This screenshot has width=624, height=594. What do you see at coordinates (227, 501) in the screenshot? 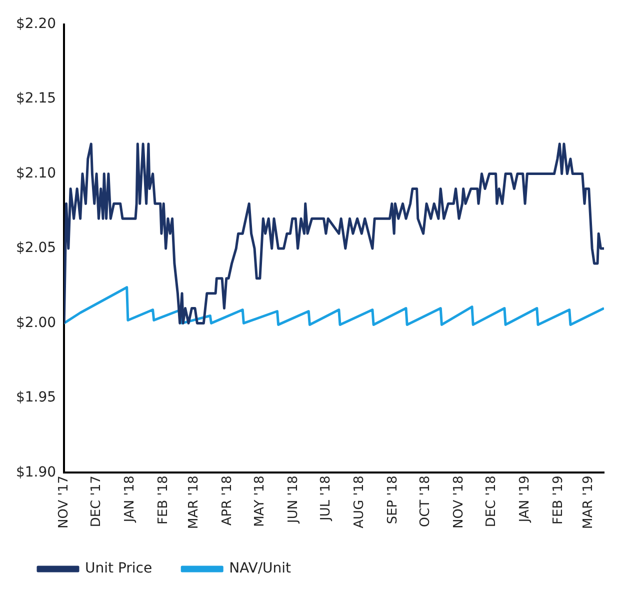
I see `x-tick-label: APR '18` at bounding box center [227, 501].